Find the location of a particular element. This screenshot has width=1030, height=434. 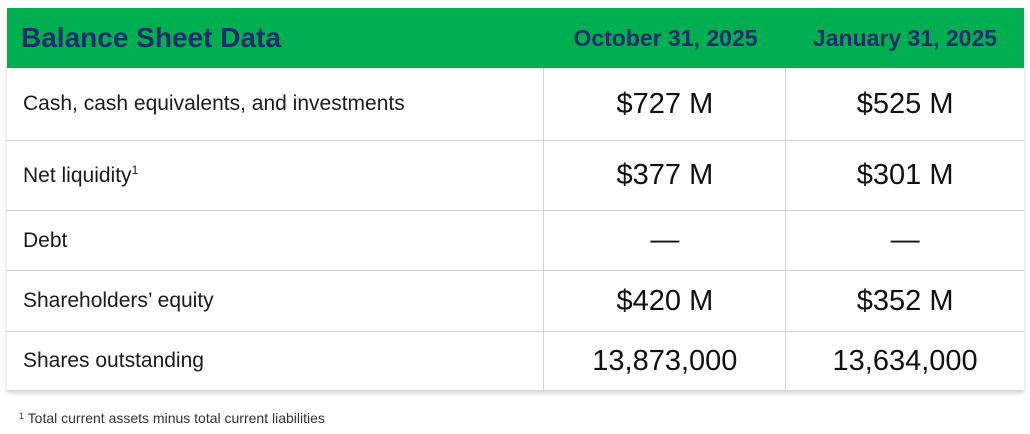

row-value-october: 13,873,000 is located at coordinates (665, 361).